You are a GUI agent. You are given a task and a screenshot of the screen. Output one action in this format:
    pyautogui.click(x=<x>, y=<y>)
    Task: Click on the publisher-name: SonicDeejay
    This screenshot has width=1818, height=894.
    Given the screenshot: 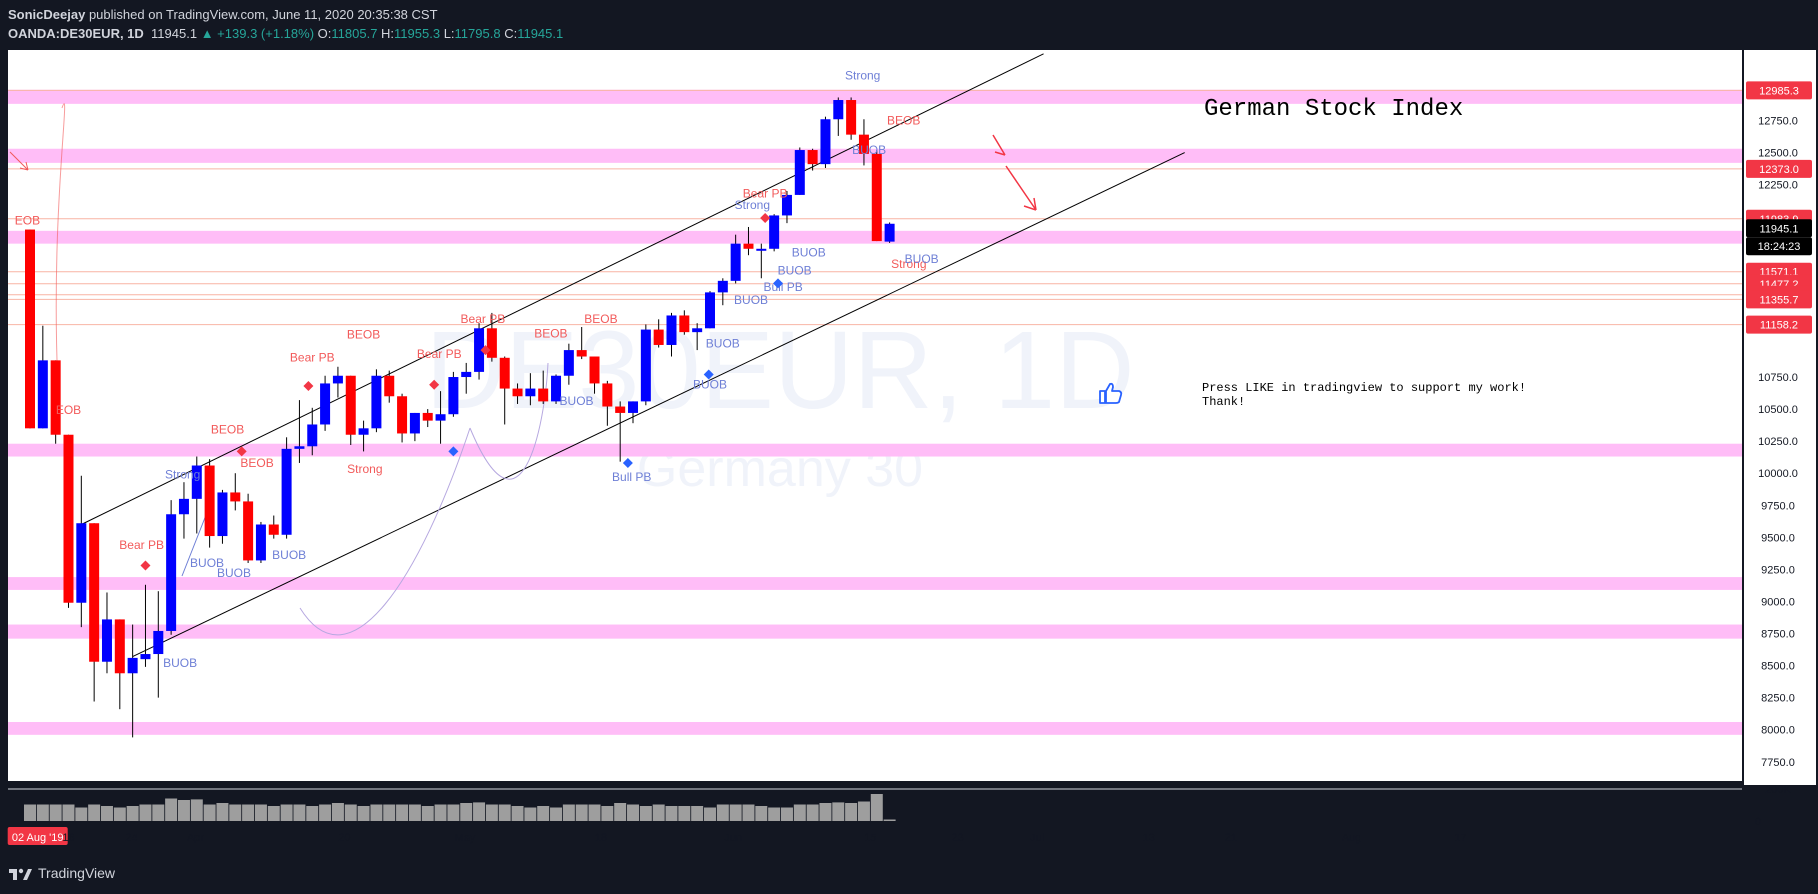 What is the action you would take?
    pyautogui.click(x=47, y=14)
    